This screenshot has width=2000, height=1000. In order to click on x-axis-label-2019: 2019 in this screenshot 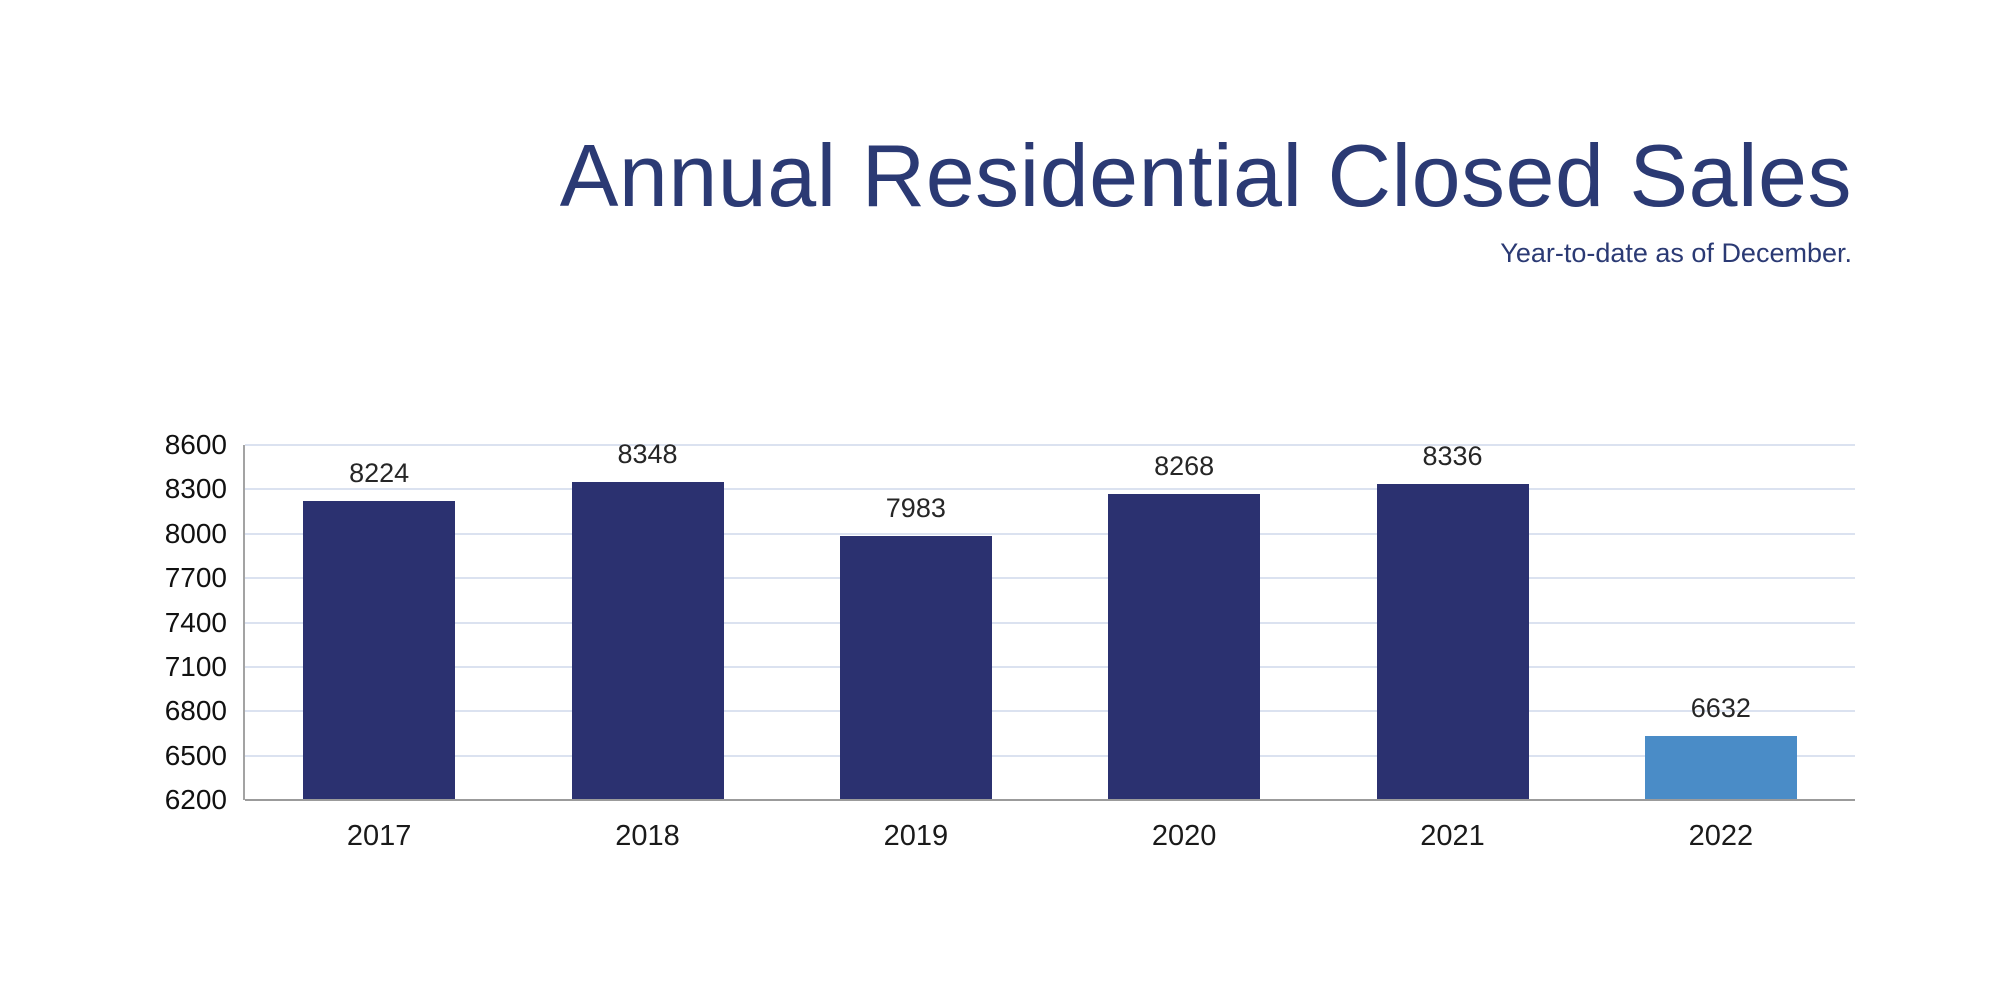, I will do `click(916, 836)`.